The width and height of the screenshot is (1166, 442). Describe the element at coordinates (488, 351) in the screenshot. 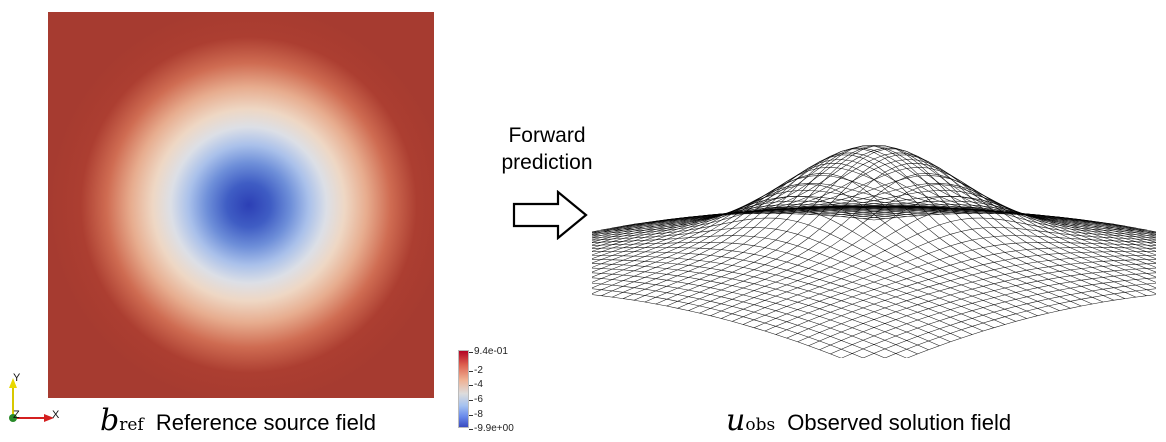

I see `colorbar-max-label: 9.4e-01` at that location.